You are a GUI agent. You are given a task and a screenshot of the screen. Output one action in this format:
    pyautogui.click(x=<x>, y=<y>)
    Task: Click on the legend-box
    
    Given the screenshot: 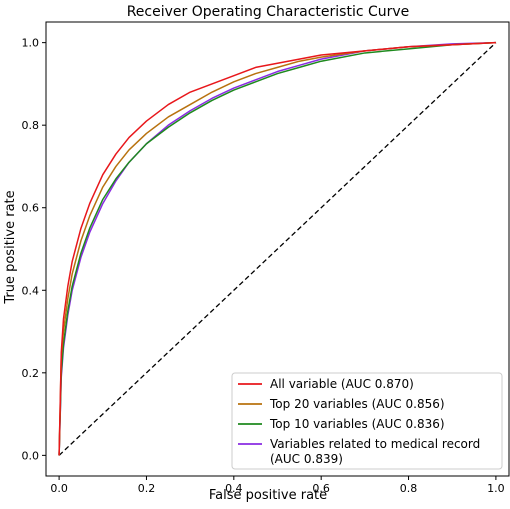 What is the action you would take?
    pyautogui.click(x=367, y=421)
    